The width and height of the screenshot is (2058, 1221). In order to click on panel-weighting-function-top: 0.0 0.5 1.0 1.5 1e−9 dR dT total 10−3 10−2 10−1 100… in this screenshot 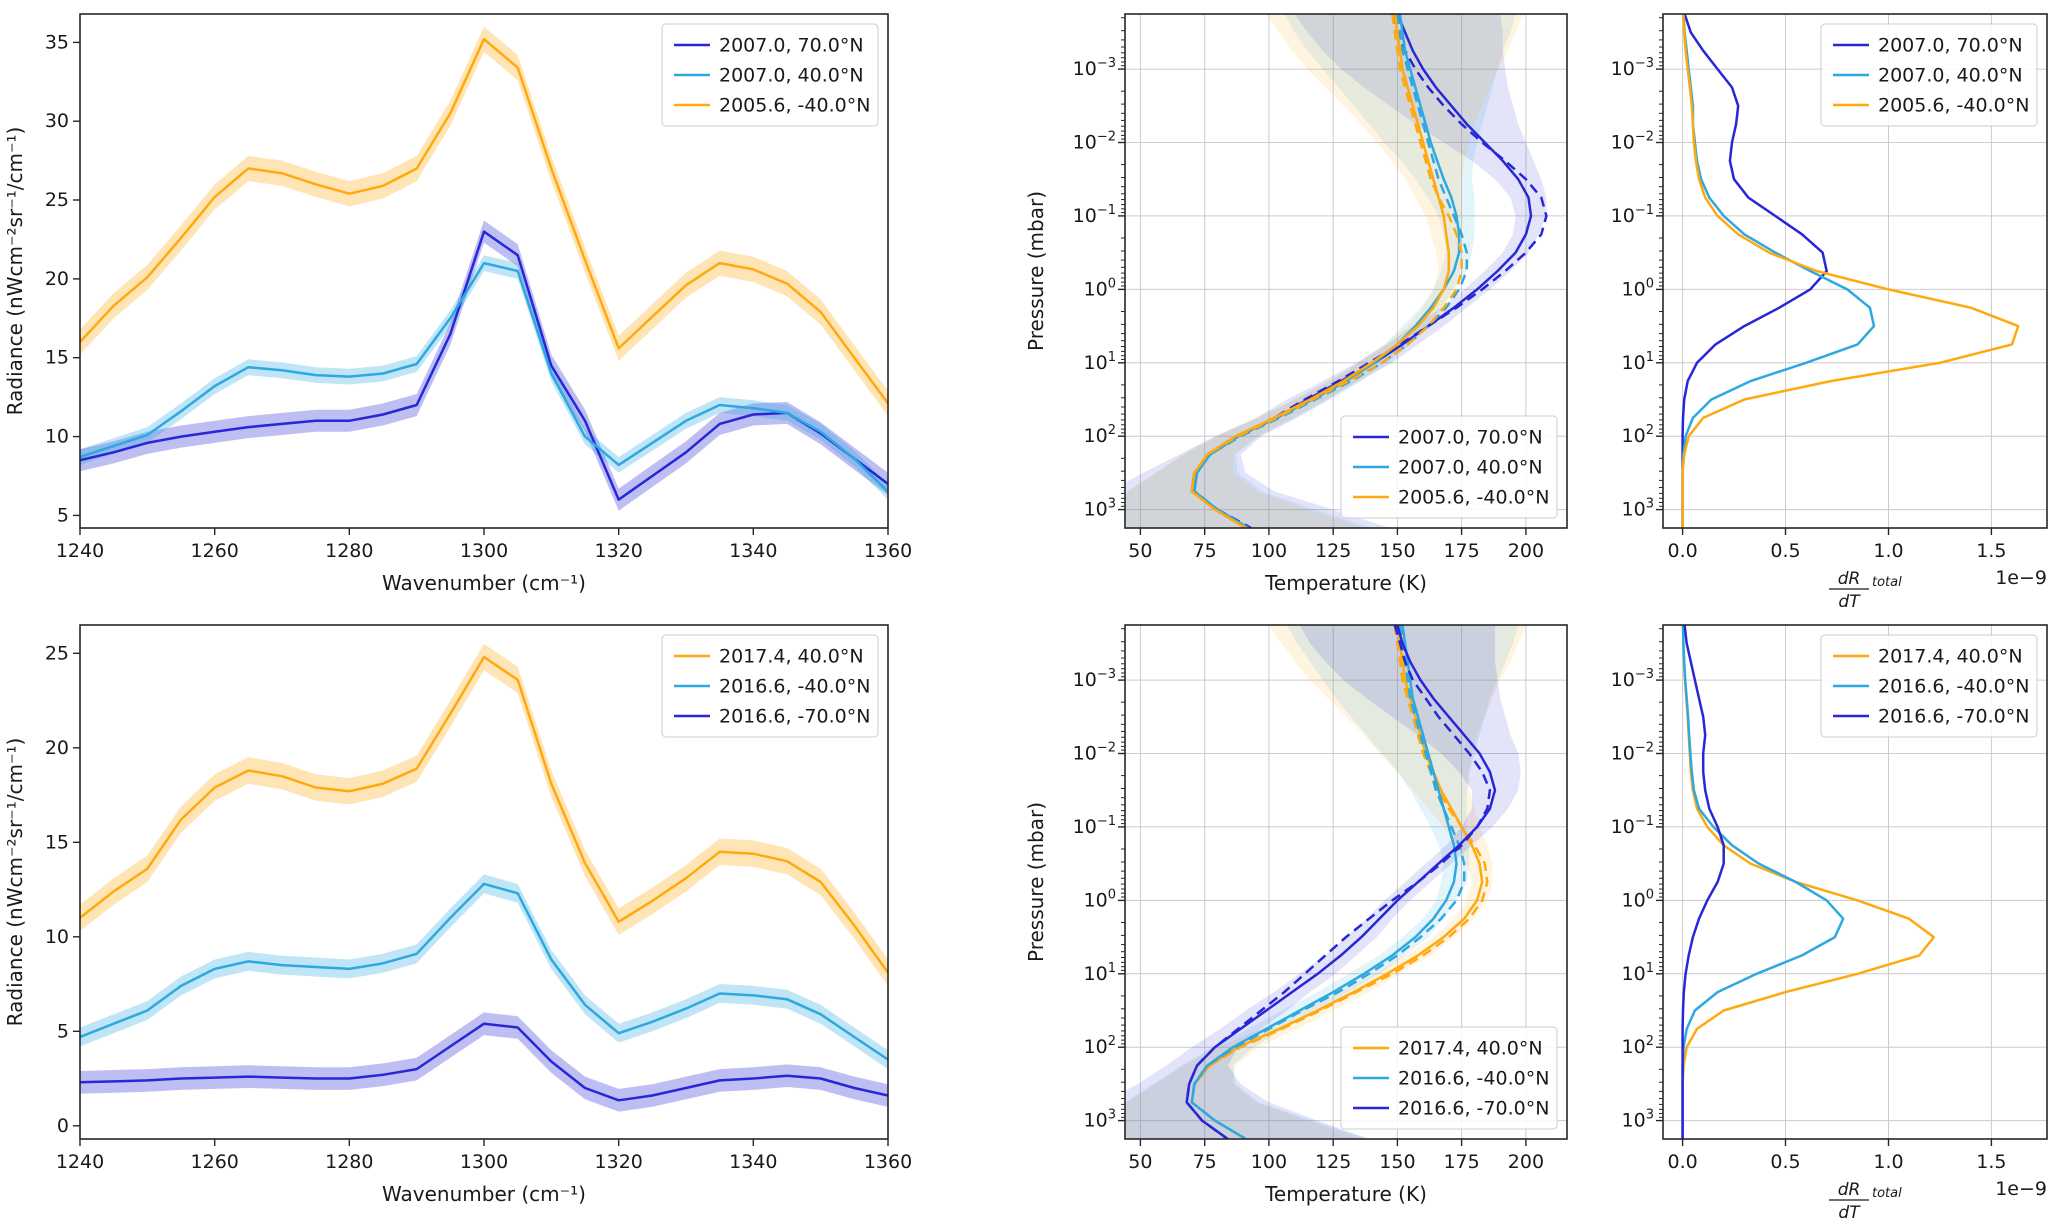, I will do `click(1829, 311)`.